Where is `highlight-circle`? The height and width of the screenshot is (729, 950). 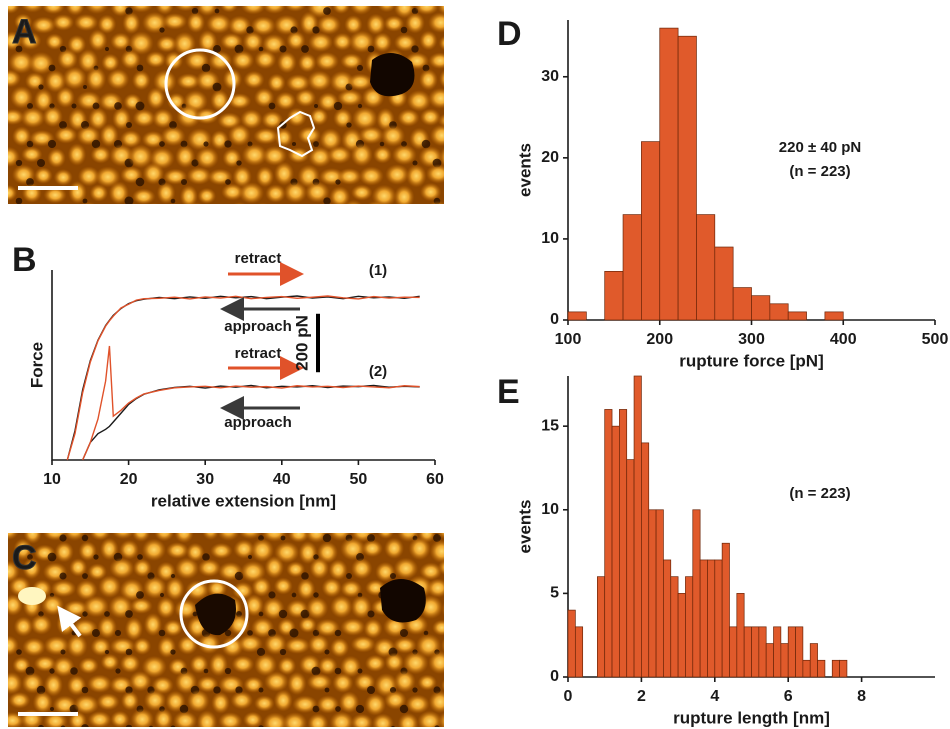 highlight-circle is located at coordinates (200, 84).